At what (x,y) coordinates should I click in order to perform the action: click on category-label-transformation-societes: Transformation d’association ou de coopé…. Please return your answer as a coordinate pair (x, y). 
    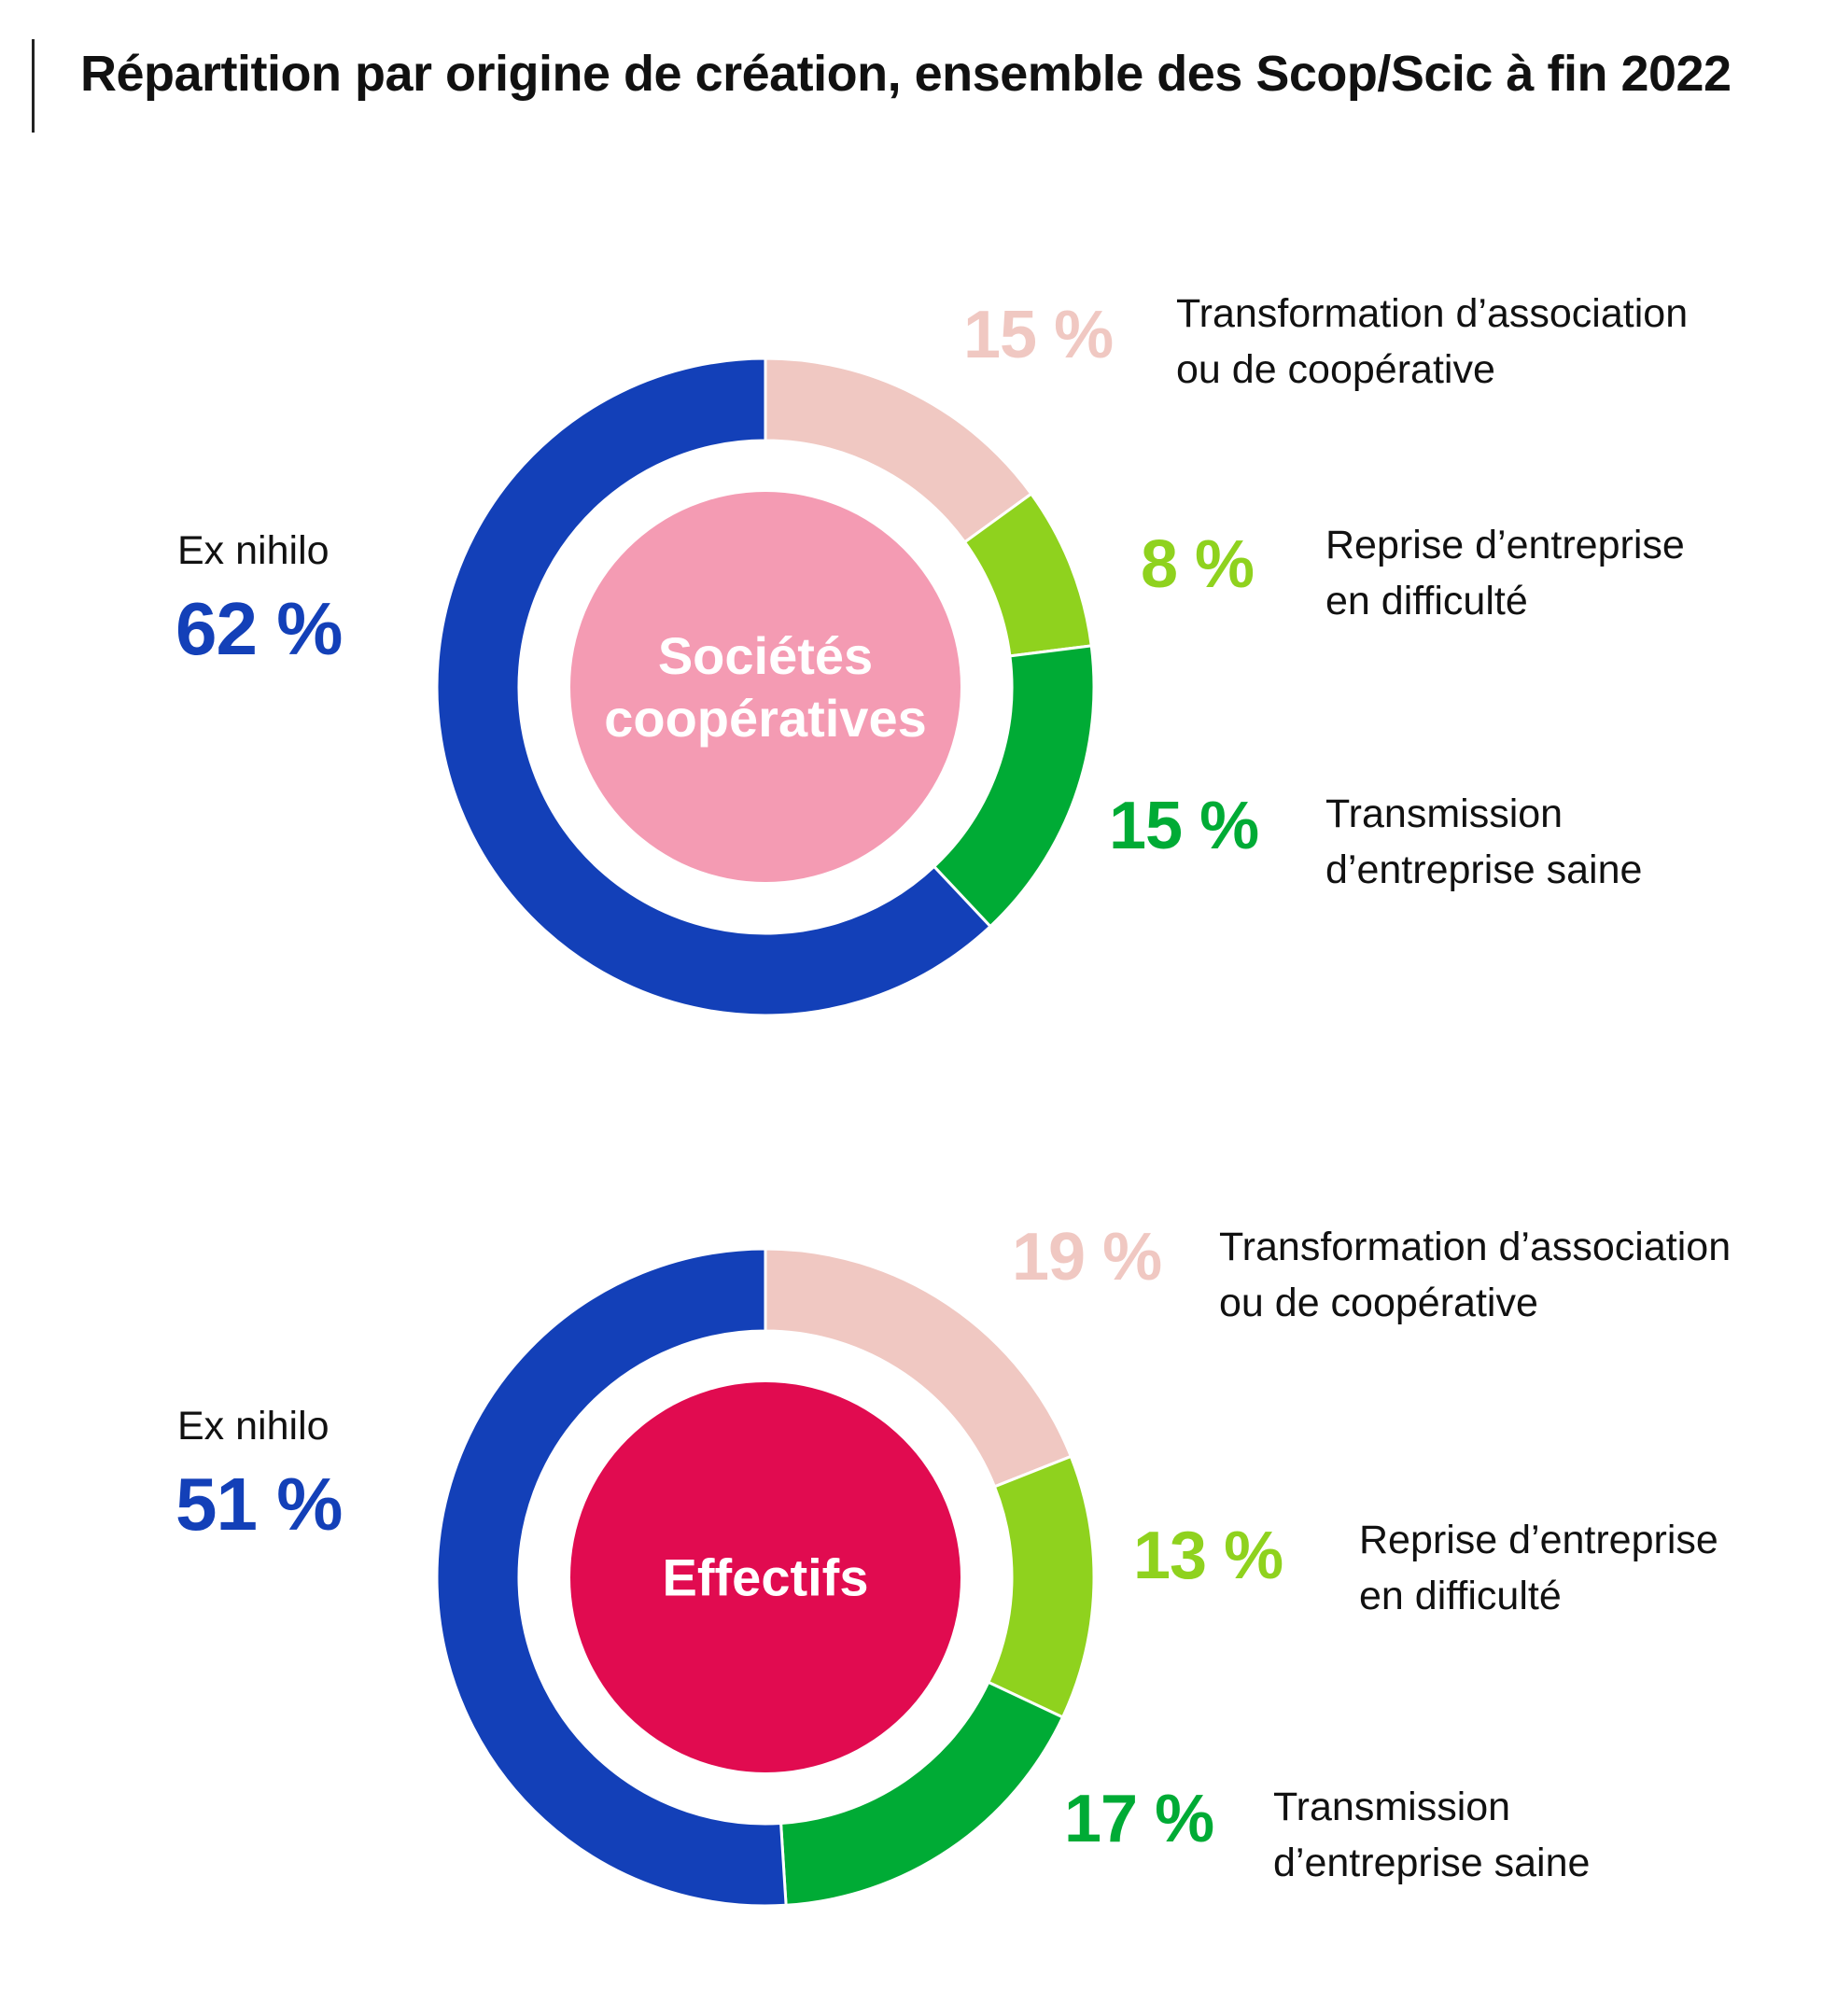
    Looking at the image, I should click on (1432, 342).